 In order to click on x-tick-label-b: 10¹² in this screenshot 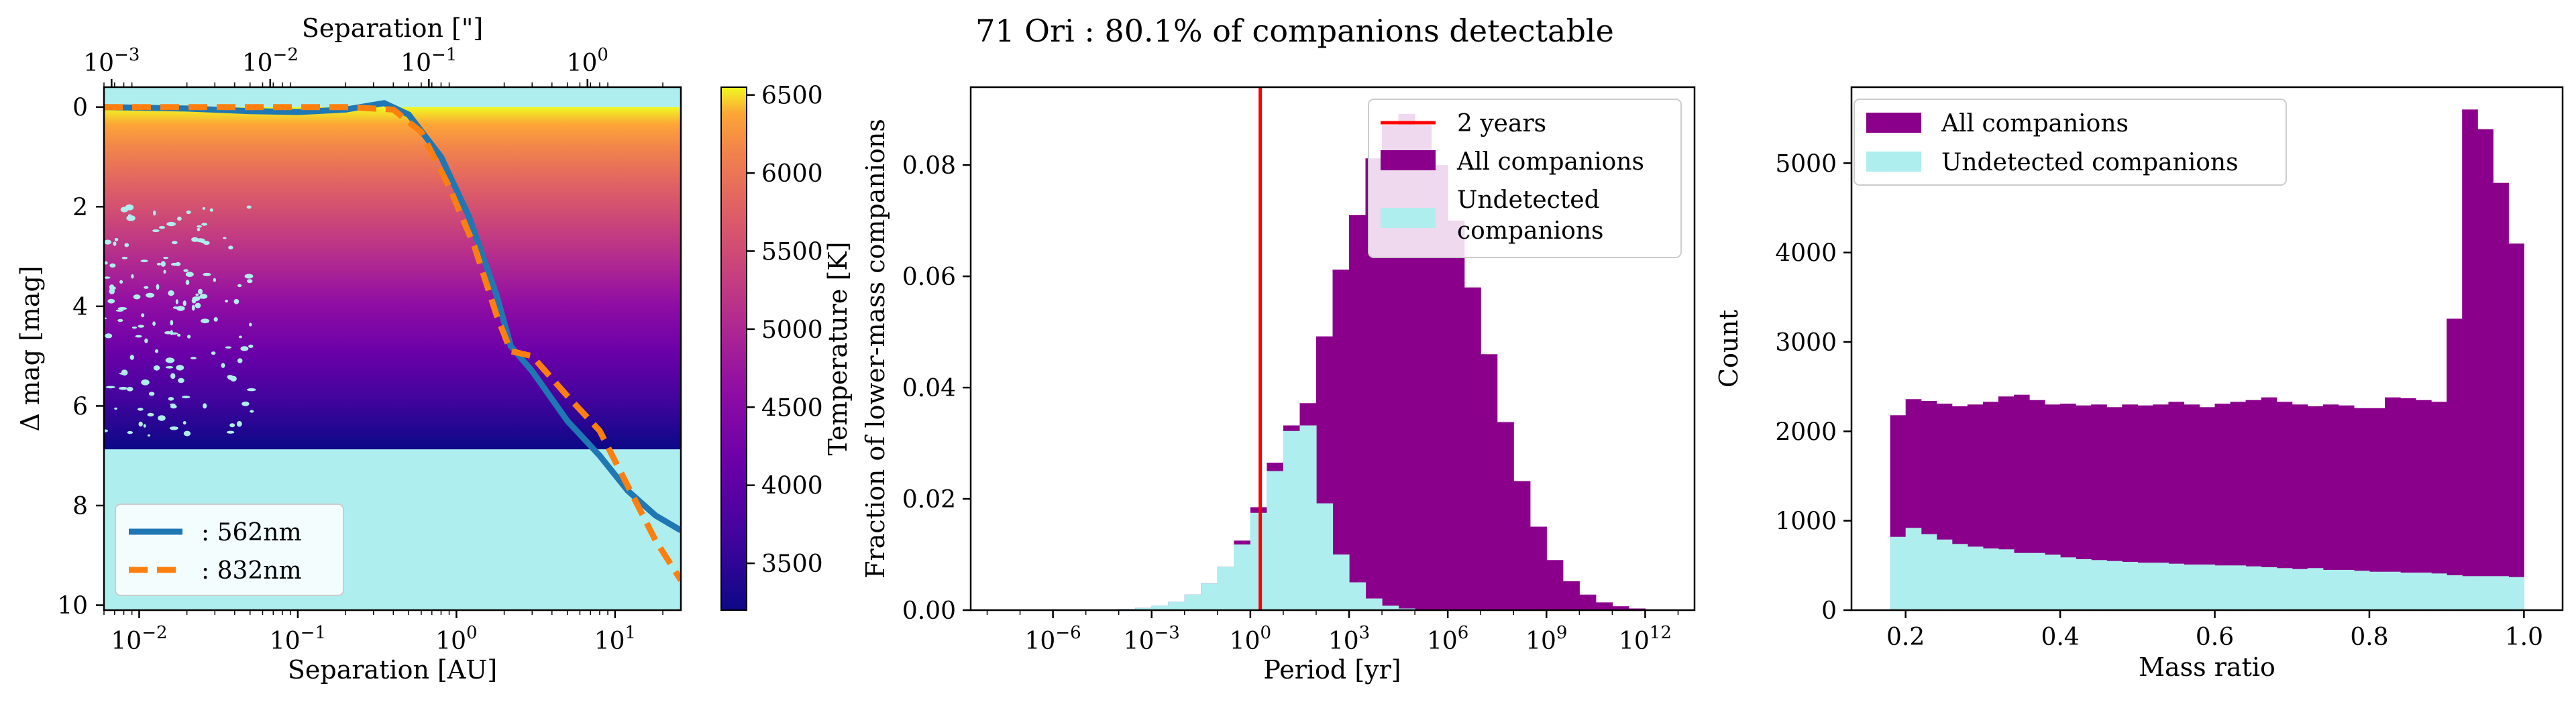, I will do `click(1645, 639)`.